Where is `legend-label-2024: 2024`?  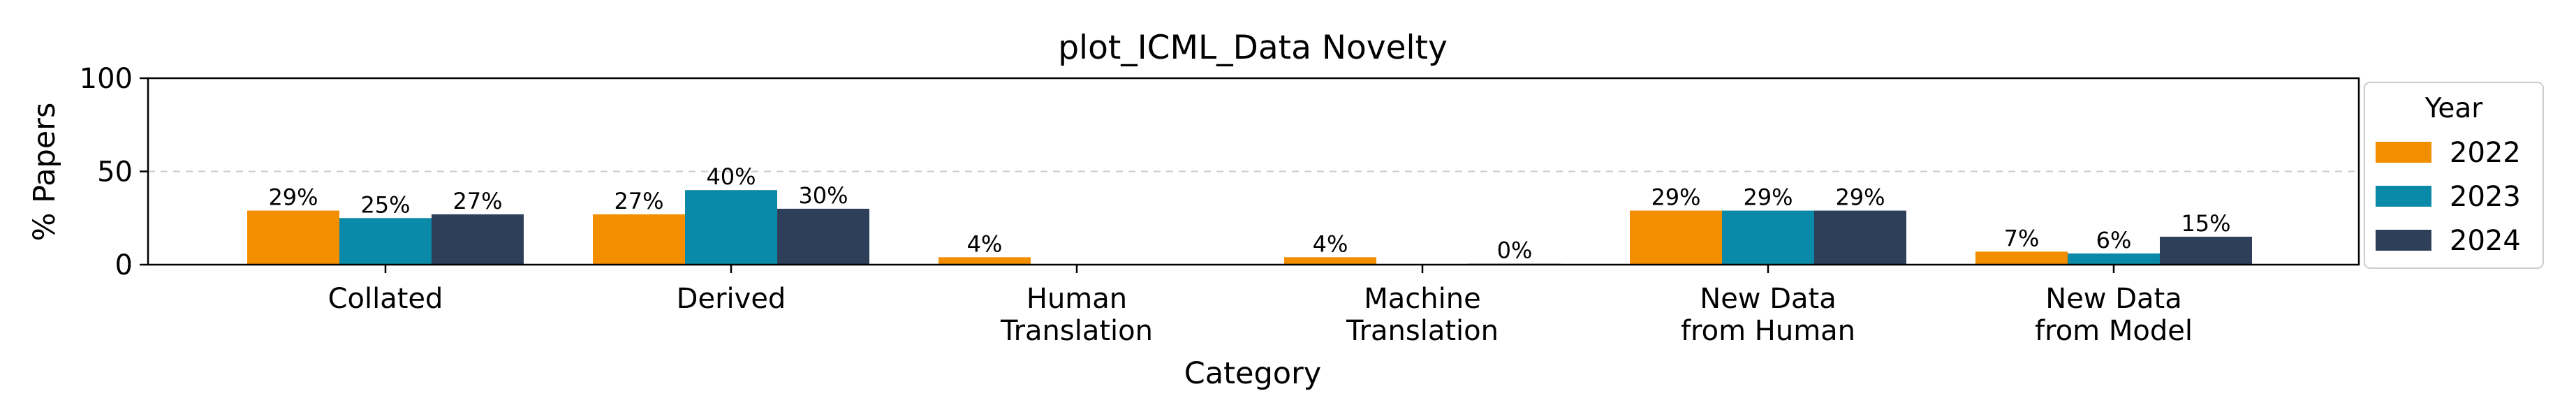 legend-label-2024: 2024 is located at coordinates (2485, 241).